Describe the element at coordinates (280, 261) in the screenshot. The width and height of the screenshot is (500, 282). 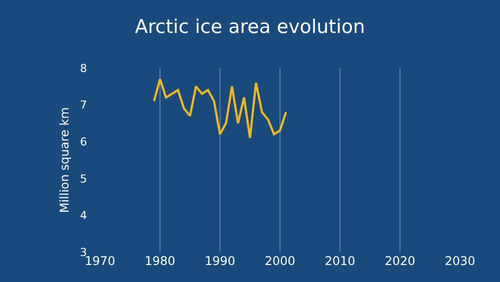
I see `x-tick-label: 2000` at that location.